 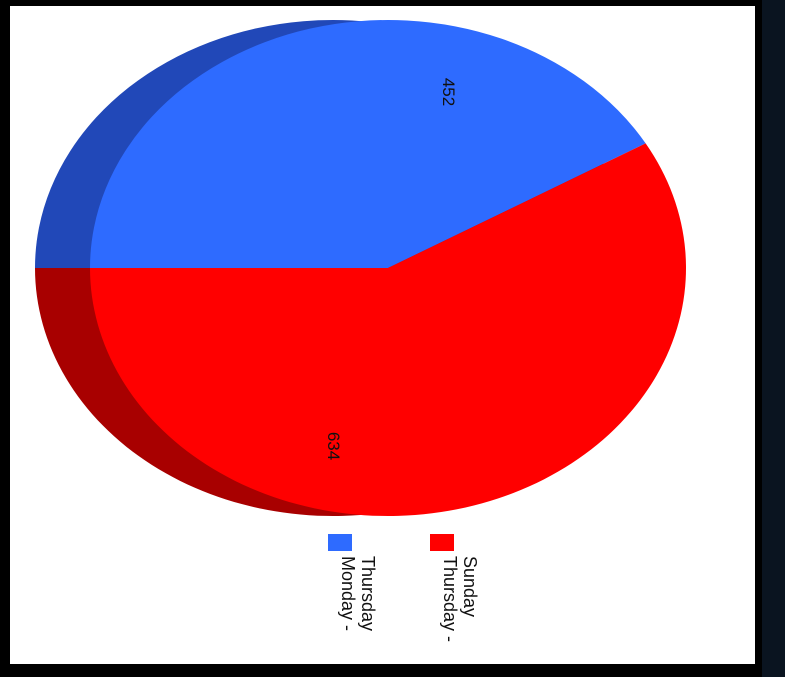 What do you see at coordinates (391, 269) in the screenshot?
I see `slice-labels: 452 634` at bounding box center [391, 269].